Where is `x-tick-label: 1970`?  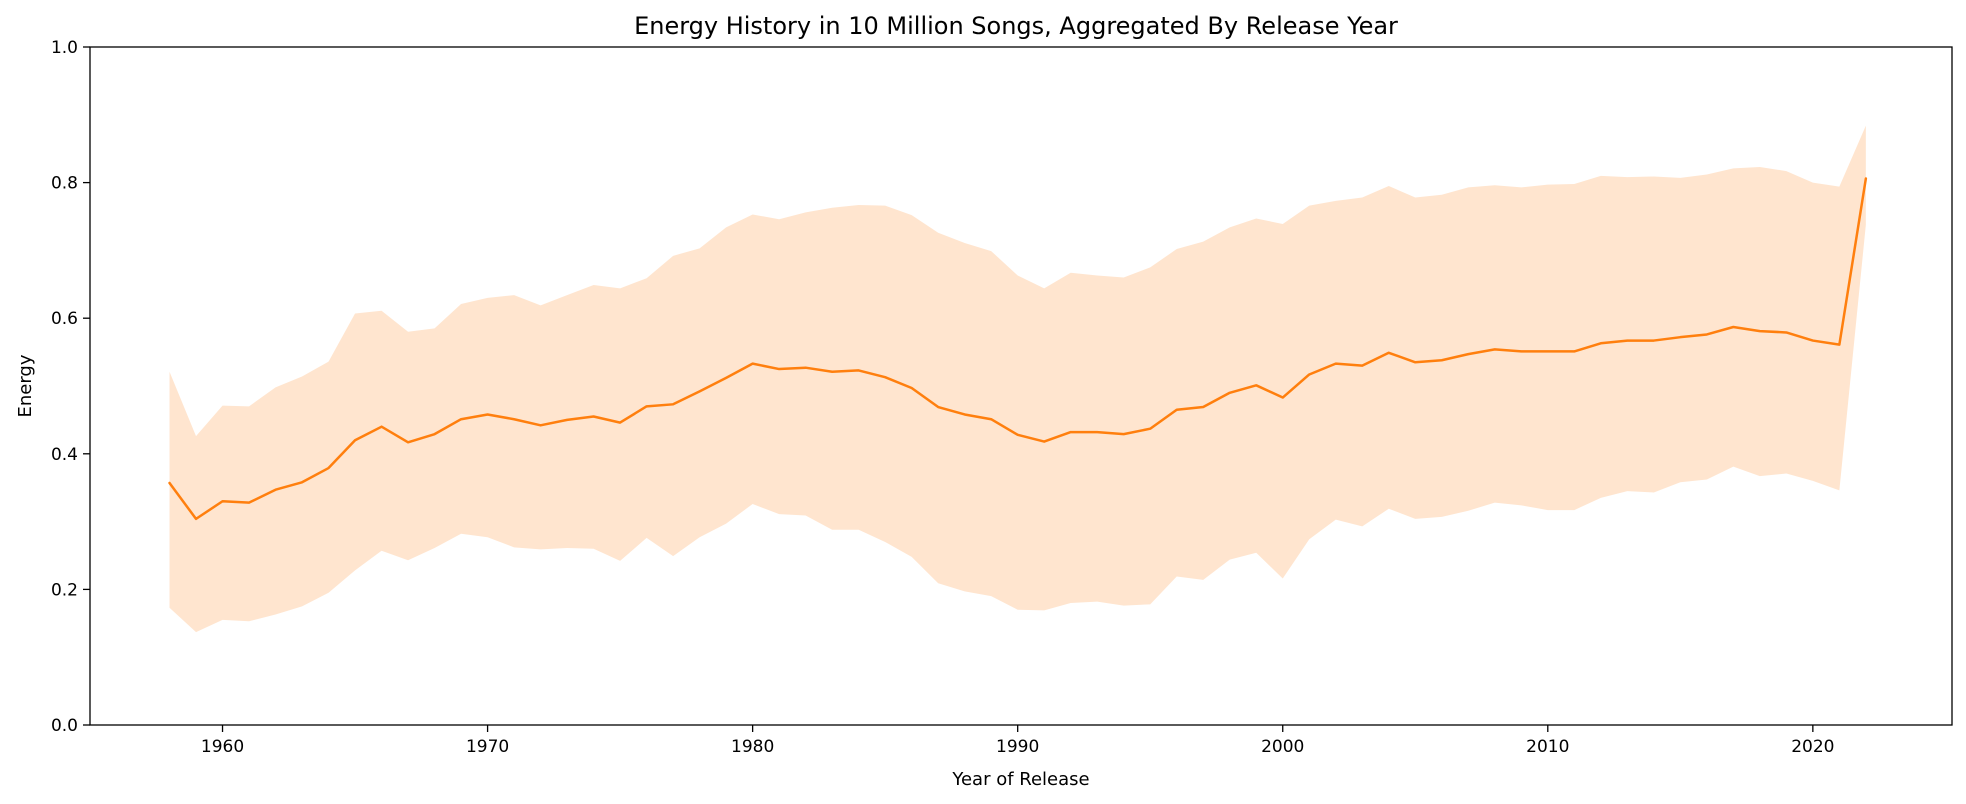
x-tick-label: 1970 is located at coordinates (487, 747).